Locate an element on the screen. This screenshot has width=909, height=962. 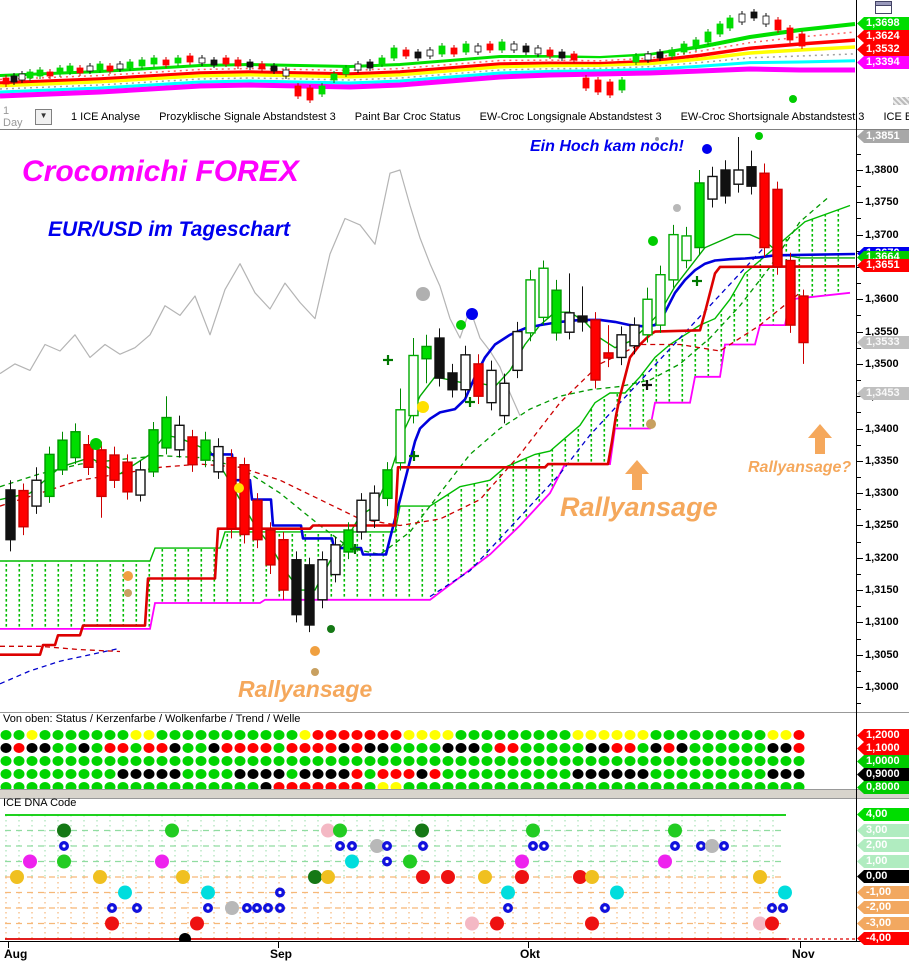
red-dashed-low is located at coordinates (60, 649).